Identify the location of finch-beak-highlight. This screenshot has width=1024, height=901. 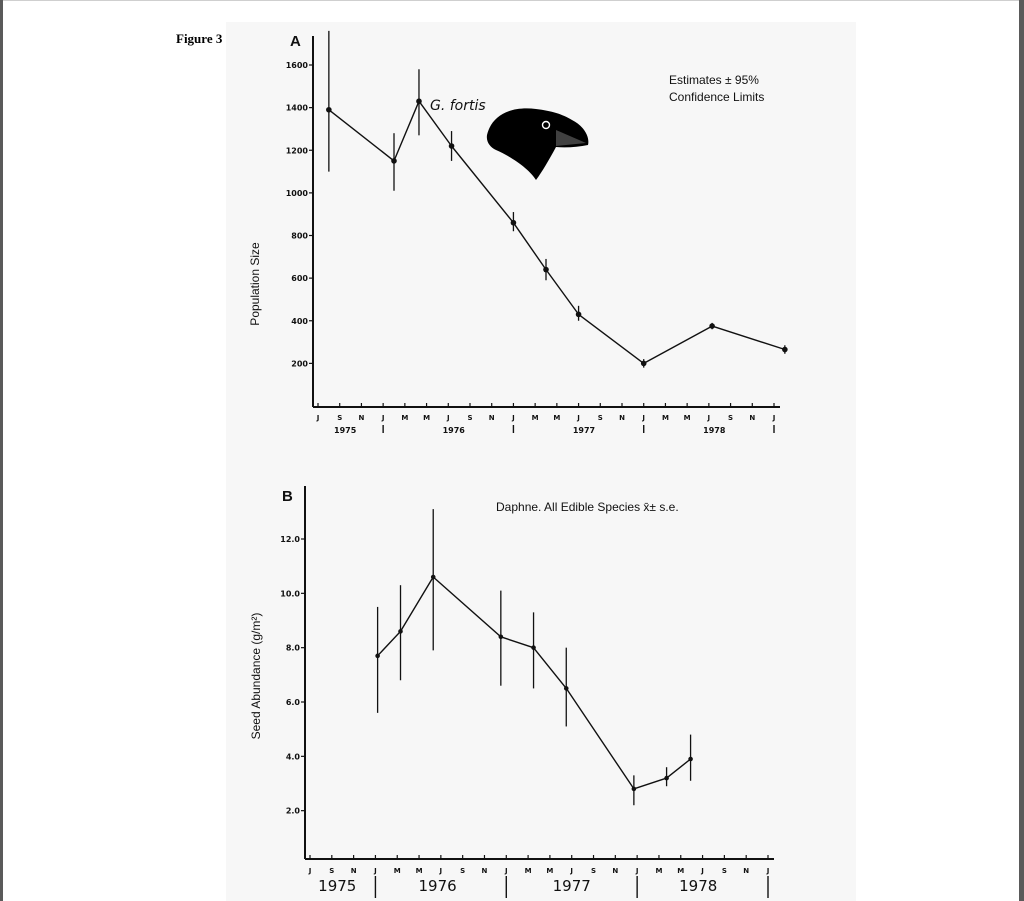
(571, 138).